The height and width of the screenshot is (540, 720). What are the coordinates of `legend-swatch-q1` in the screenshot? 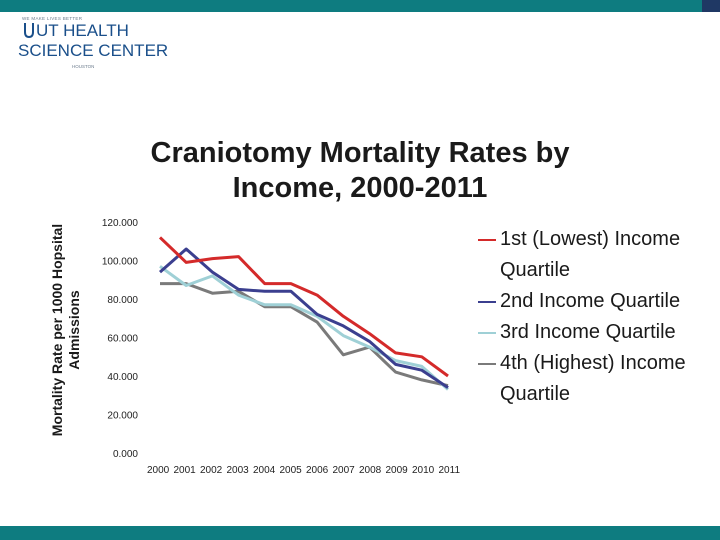 It's located at (487, 240).